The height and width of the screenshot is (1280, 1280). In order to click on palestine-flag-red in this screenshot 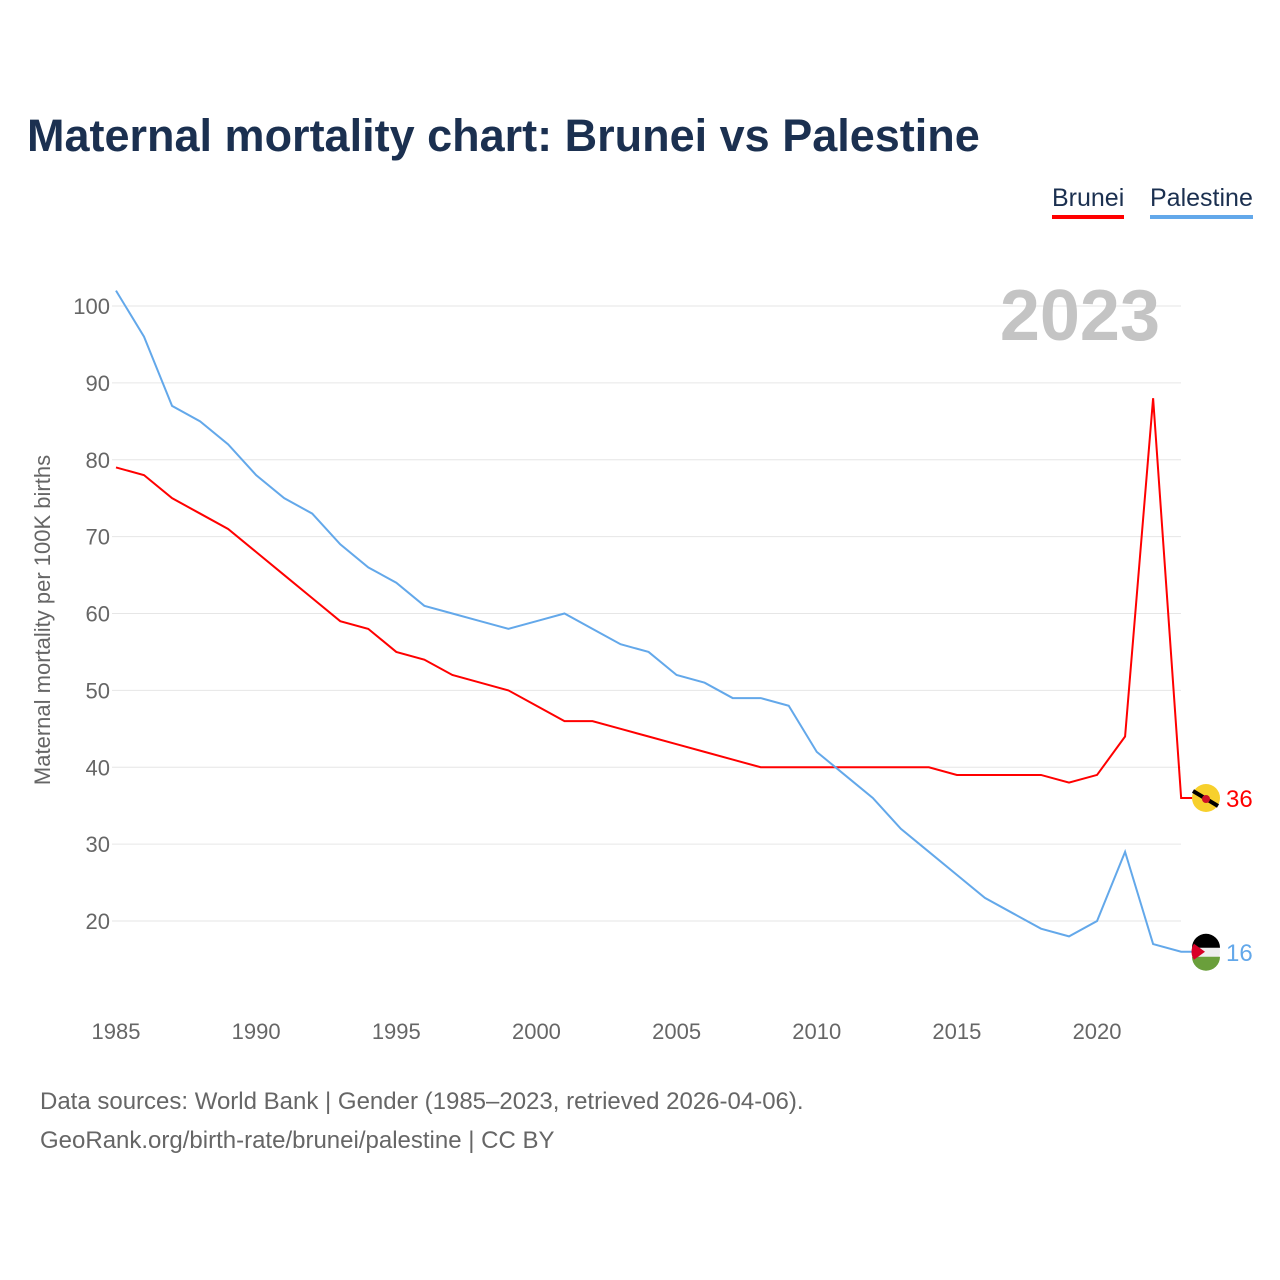, I will do `click(1198, 951)`.